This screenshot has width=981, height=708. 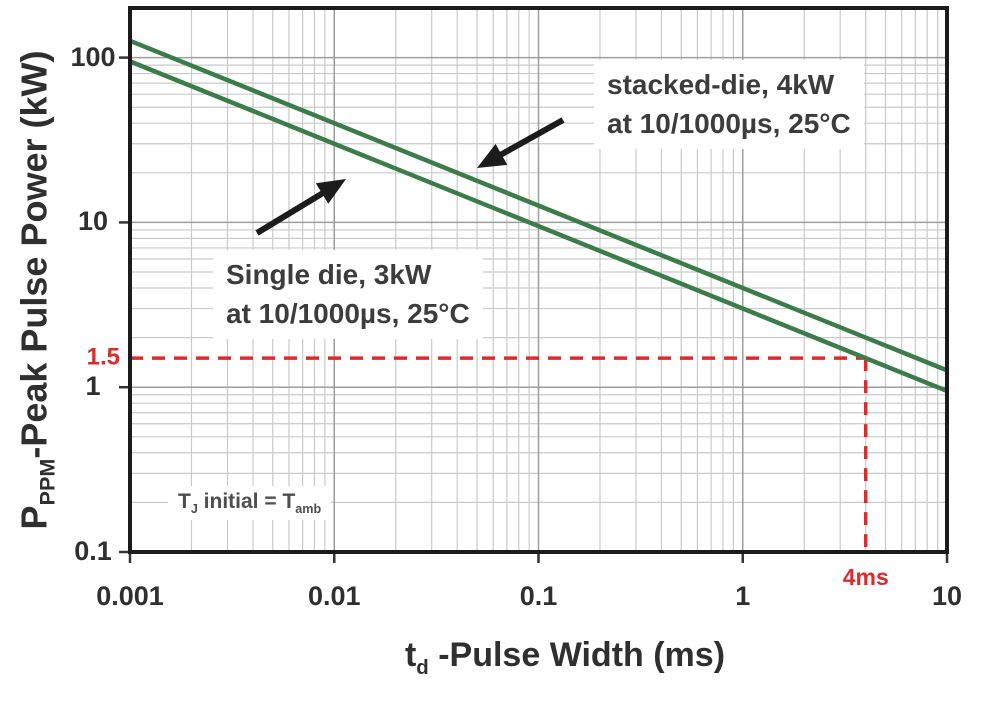 I want to click on y-axis-title-subscript: PPM, so click(x=47, y=482).